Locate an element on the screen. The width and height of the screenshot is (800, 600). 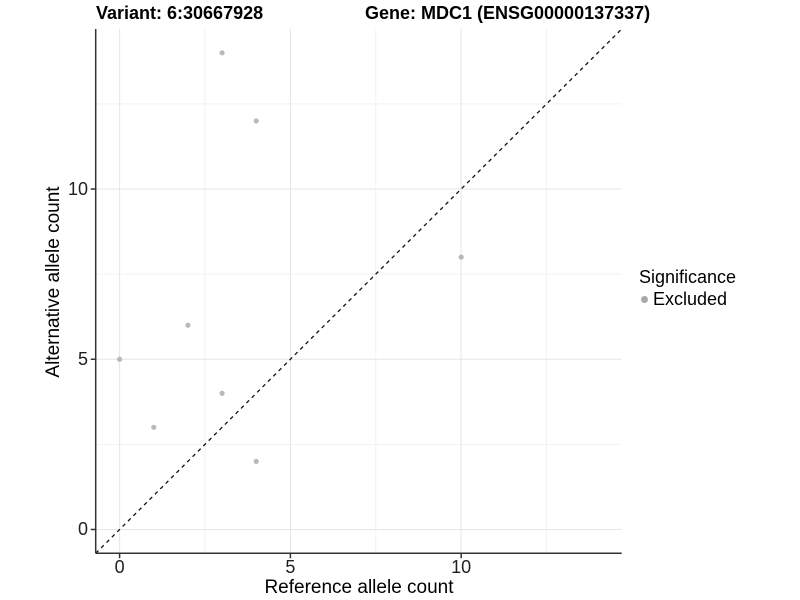
legend-title: Significance is located at coordinates (688, 277).